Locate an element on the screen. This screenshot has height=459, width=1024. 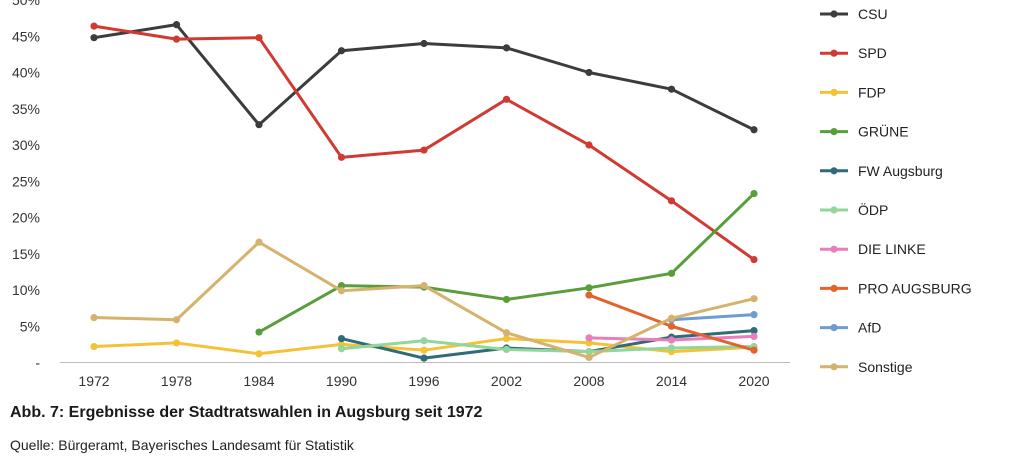
series-die-linke is located at coordinates (671, 338).